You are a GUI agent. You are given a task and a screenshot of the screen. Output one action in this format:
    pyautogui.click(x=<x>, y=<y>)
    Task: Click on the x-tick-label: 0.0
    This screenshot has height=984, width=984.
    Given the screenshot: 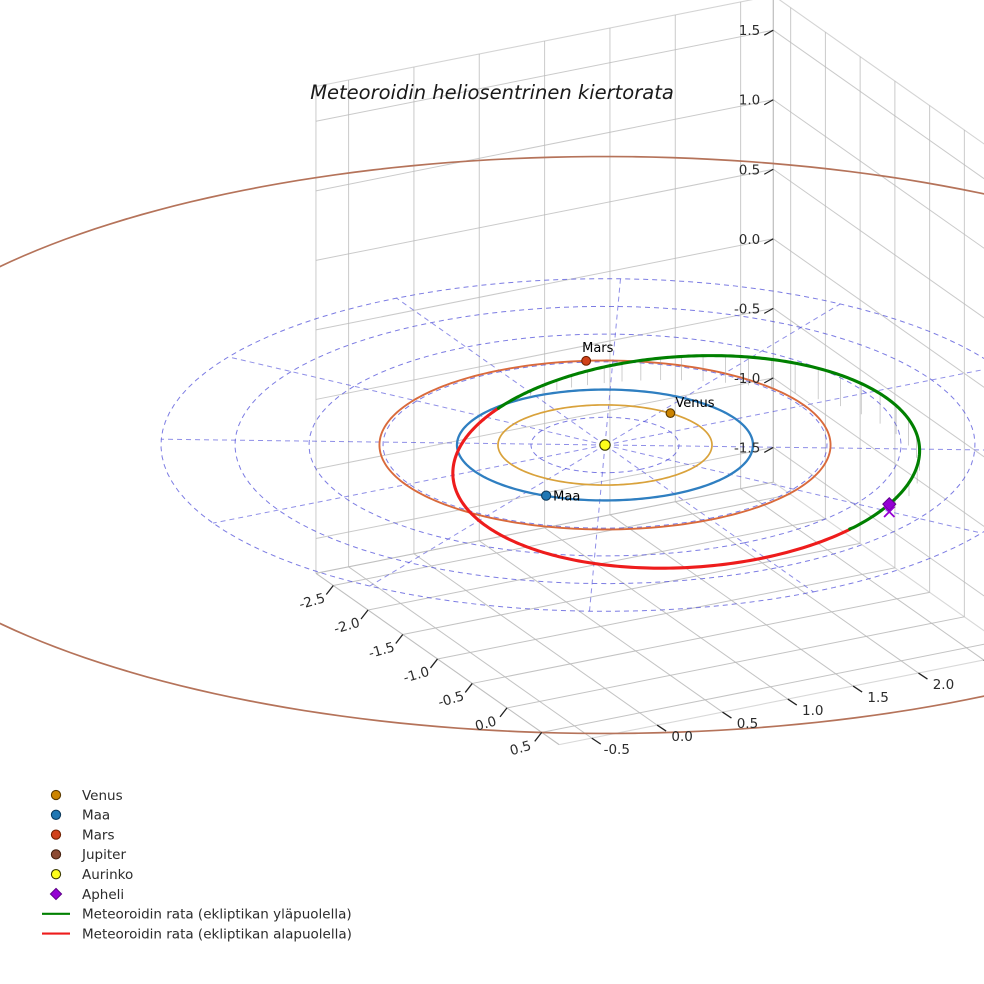 What is the action you would take?
    pyautogui.click(x=485, y=723)
    